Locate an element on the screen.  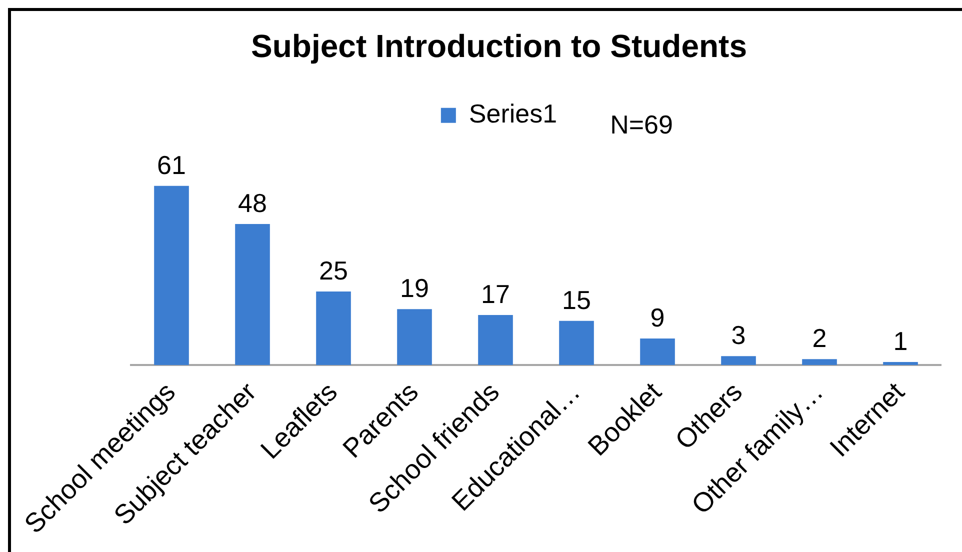
data-label: 1 is located at coordinates (900, 341).